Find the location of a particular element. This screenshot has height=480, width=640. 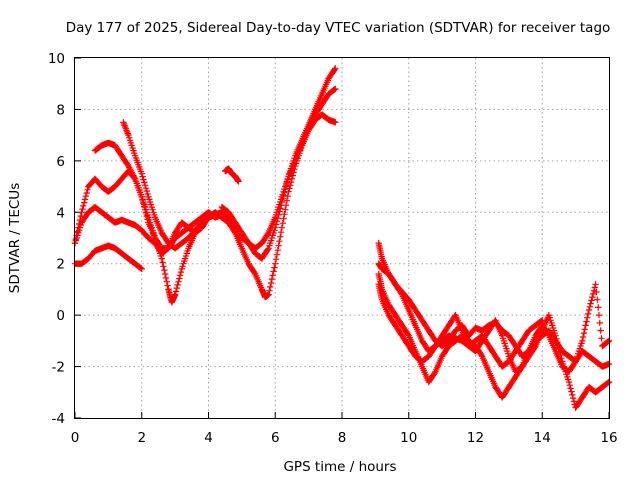

x-tick-label: 14 is located at coordinates (542, 438).